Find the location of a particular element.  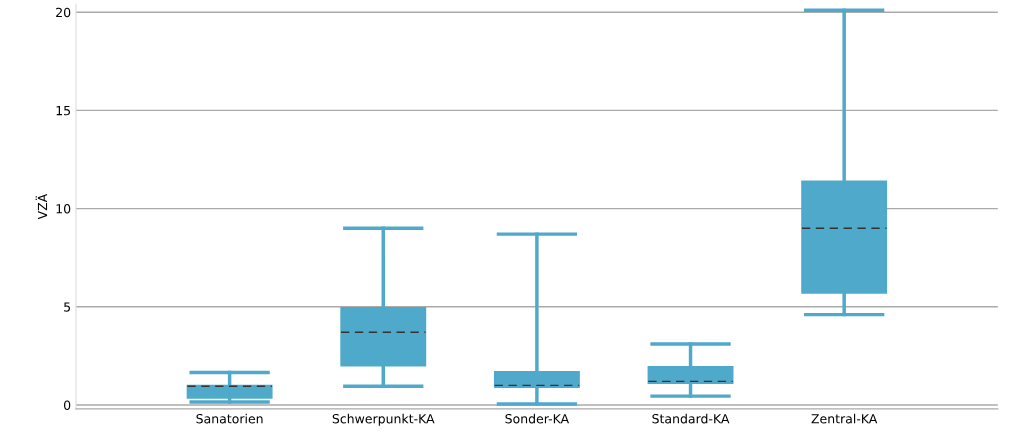

y-tick-label: 10 is located at coordinates (63, 209).